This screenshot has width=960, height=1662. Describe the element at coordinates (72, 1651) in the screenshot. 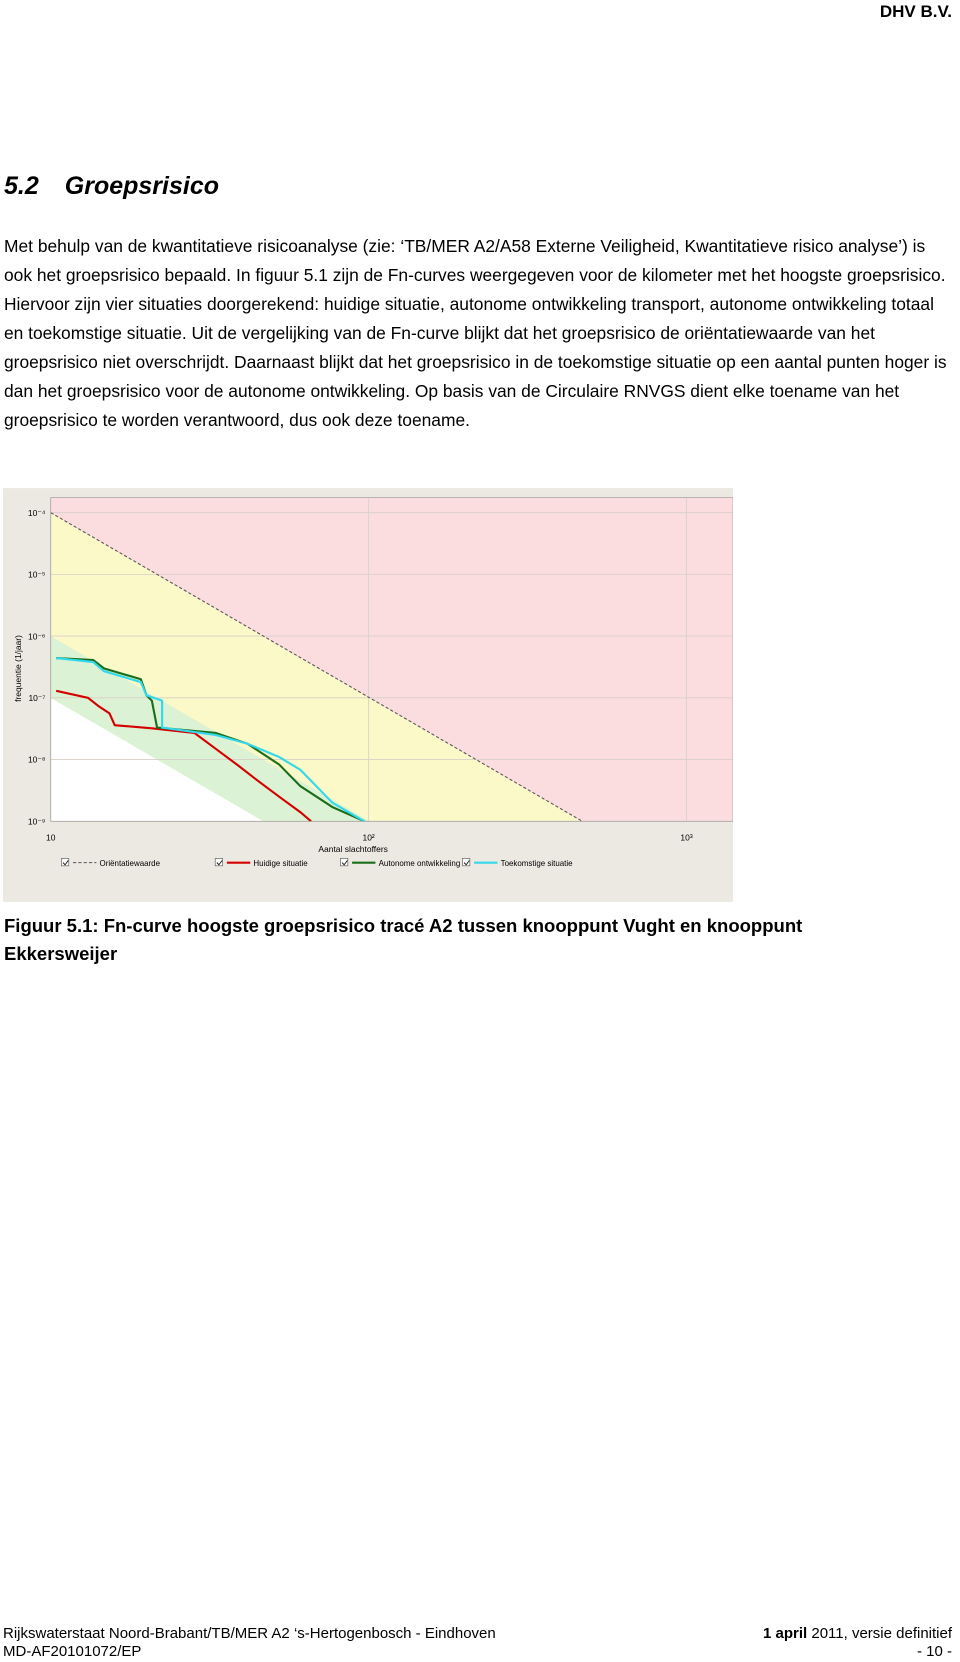

I see `footer-code: MD-AF20101072/EP` at that location.